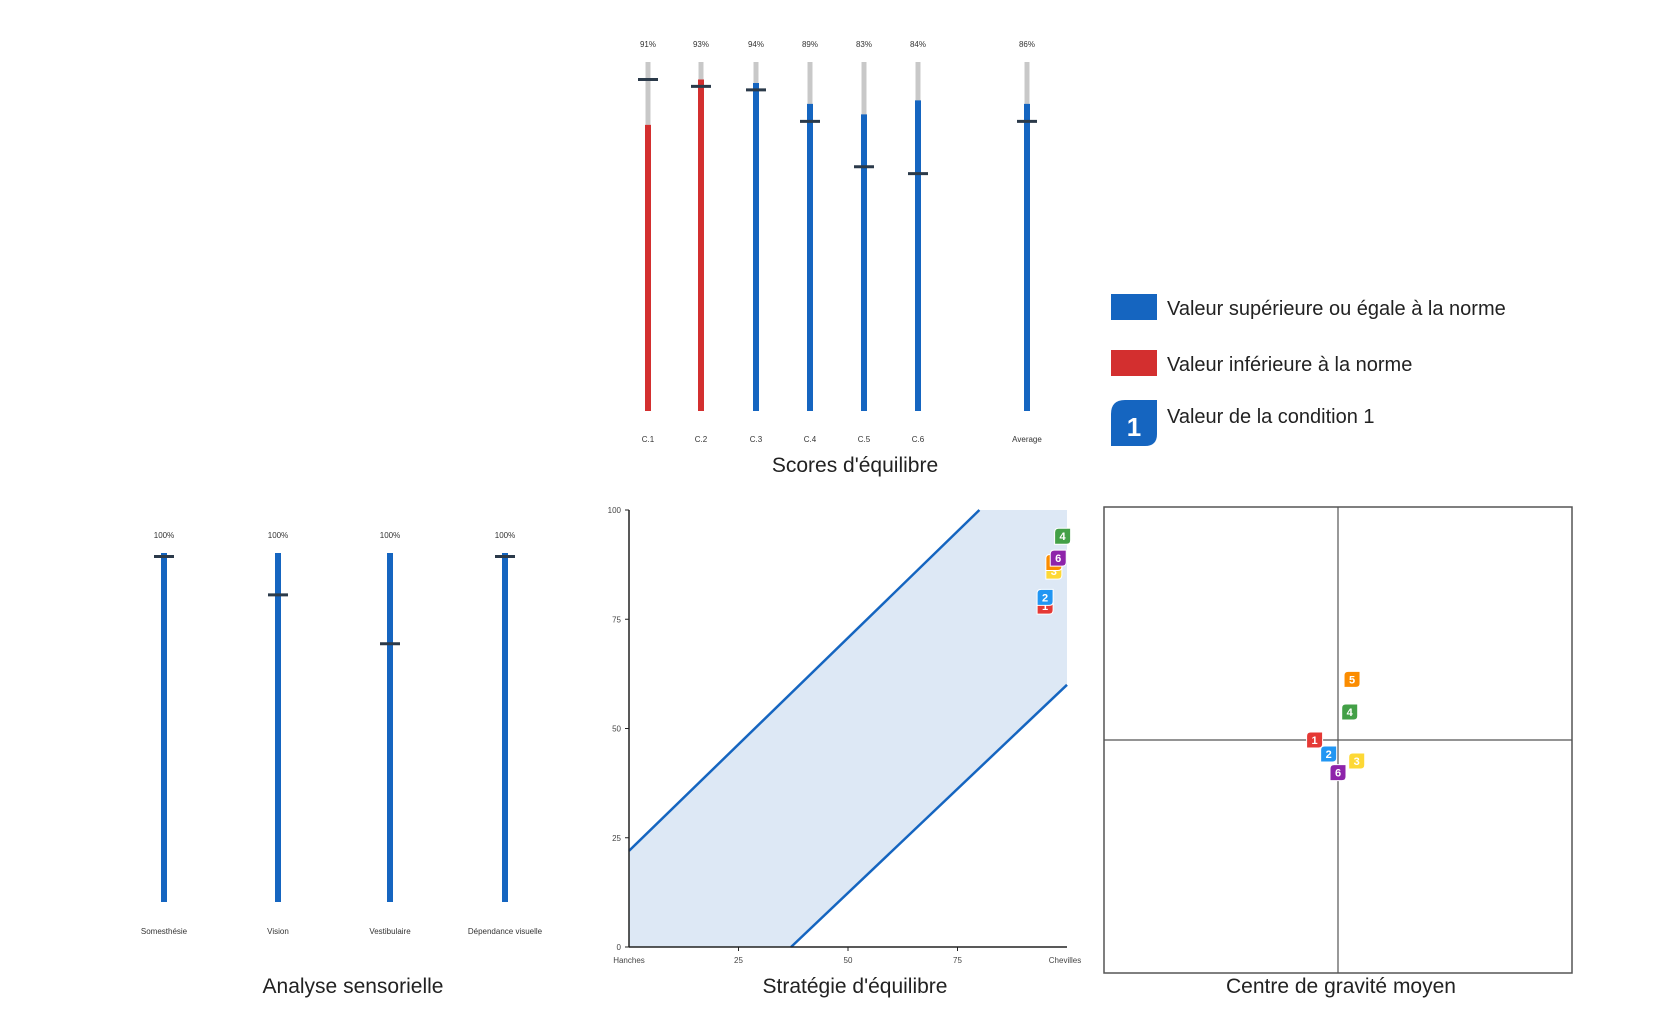  What do you see at coordinates (957, 960) in the screenshot?
I see `x-tick-label: 75` at bounding box center [957, 960].